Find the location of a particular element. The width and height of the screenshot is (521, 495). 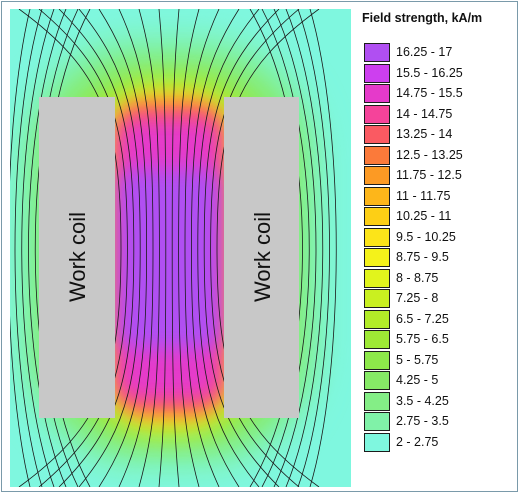

legend-label: 10.25 - 11 is located at coordinates (424, 216).